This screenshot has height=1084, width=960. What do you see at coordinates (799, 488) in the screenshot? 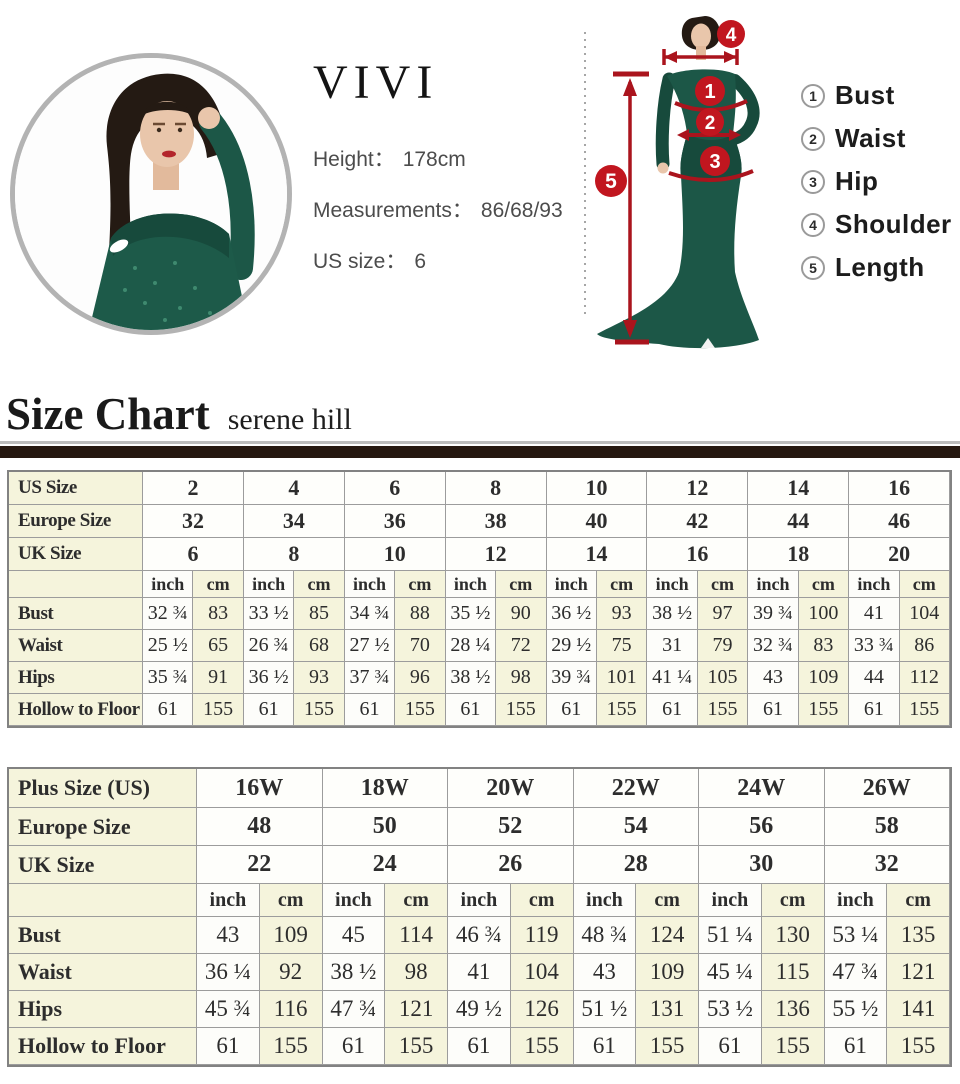
I see `size-value-cell: 14` at bounding box center [799, 488].